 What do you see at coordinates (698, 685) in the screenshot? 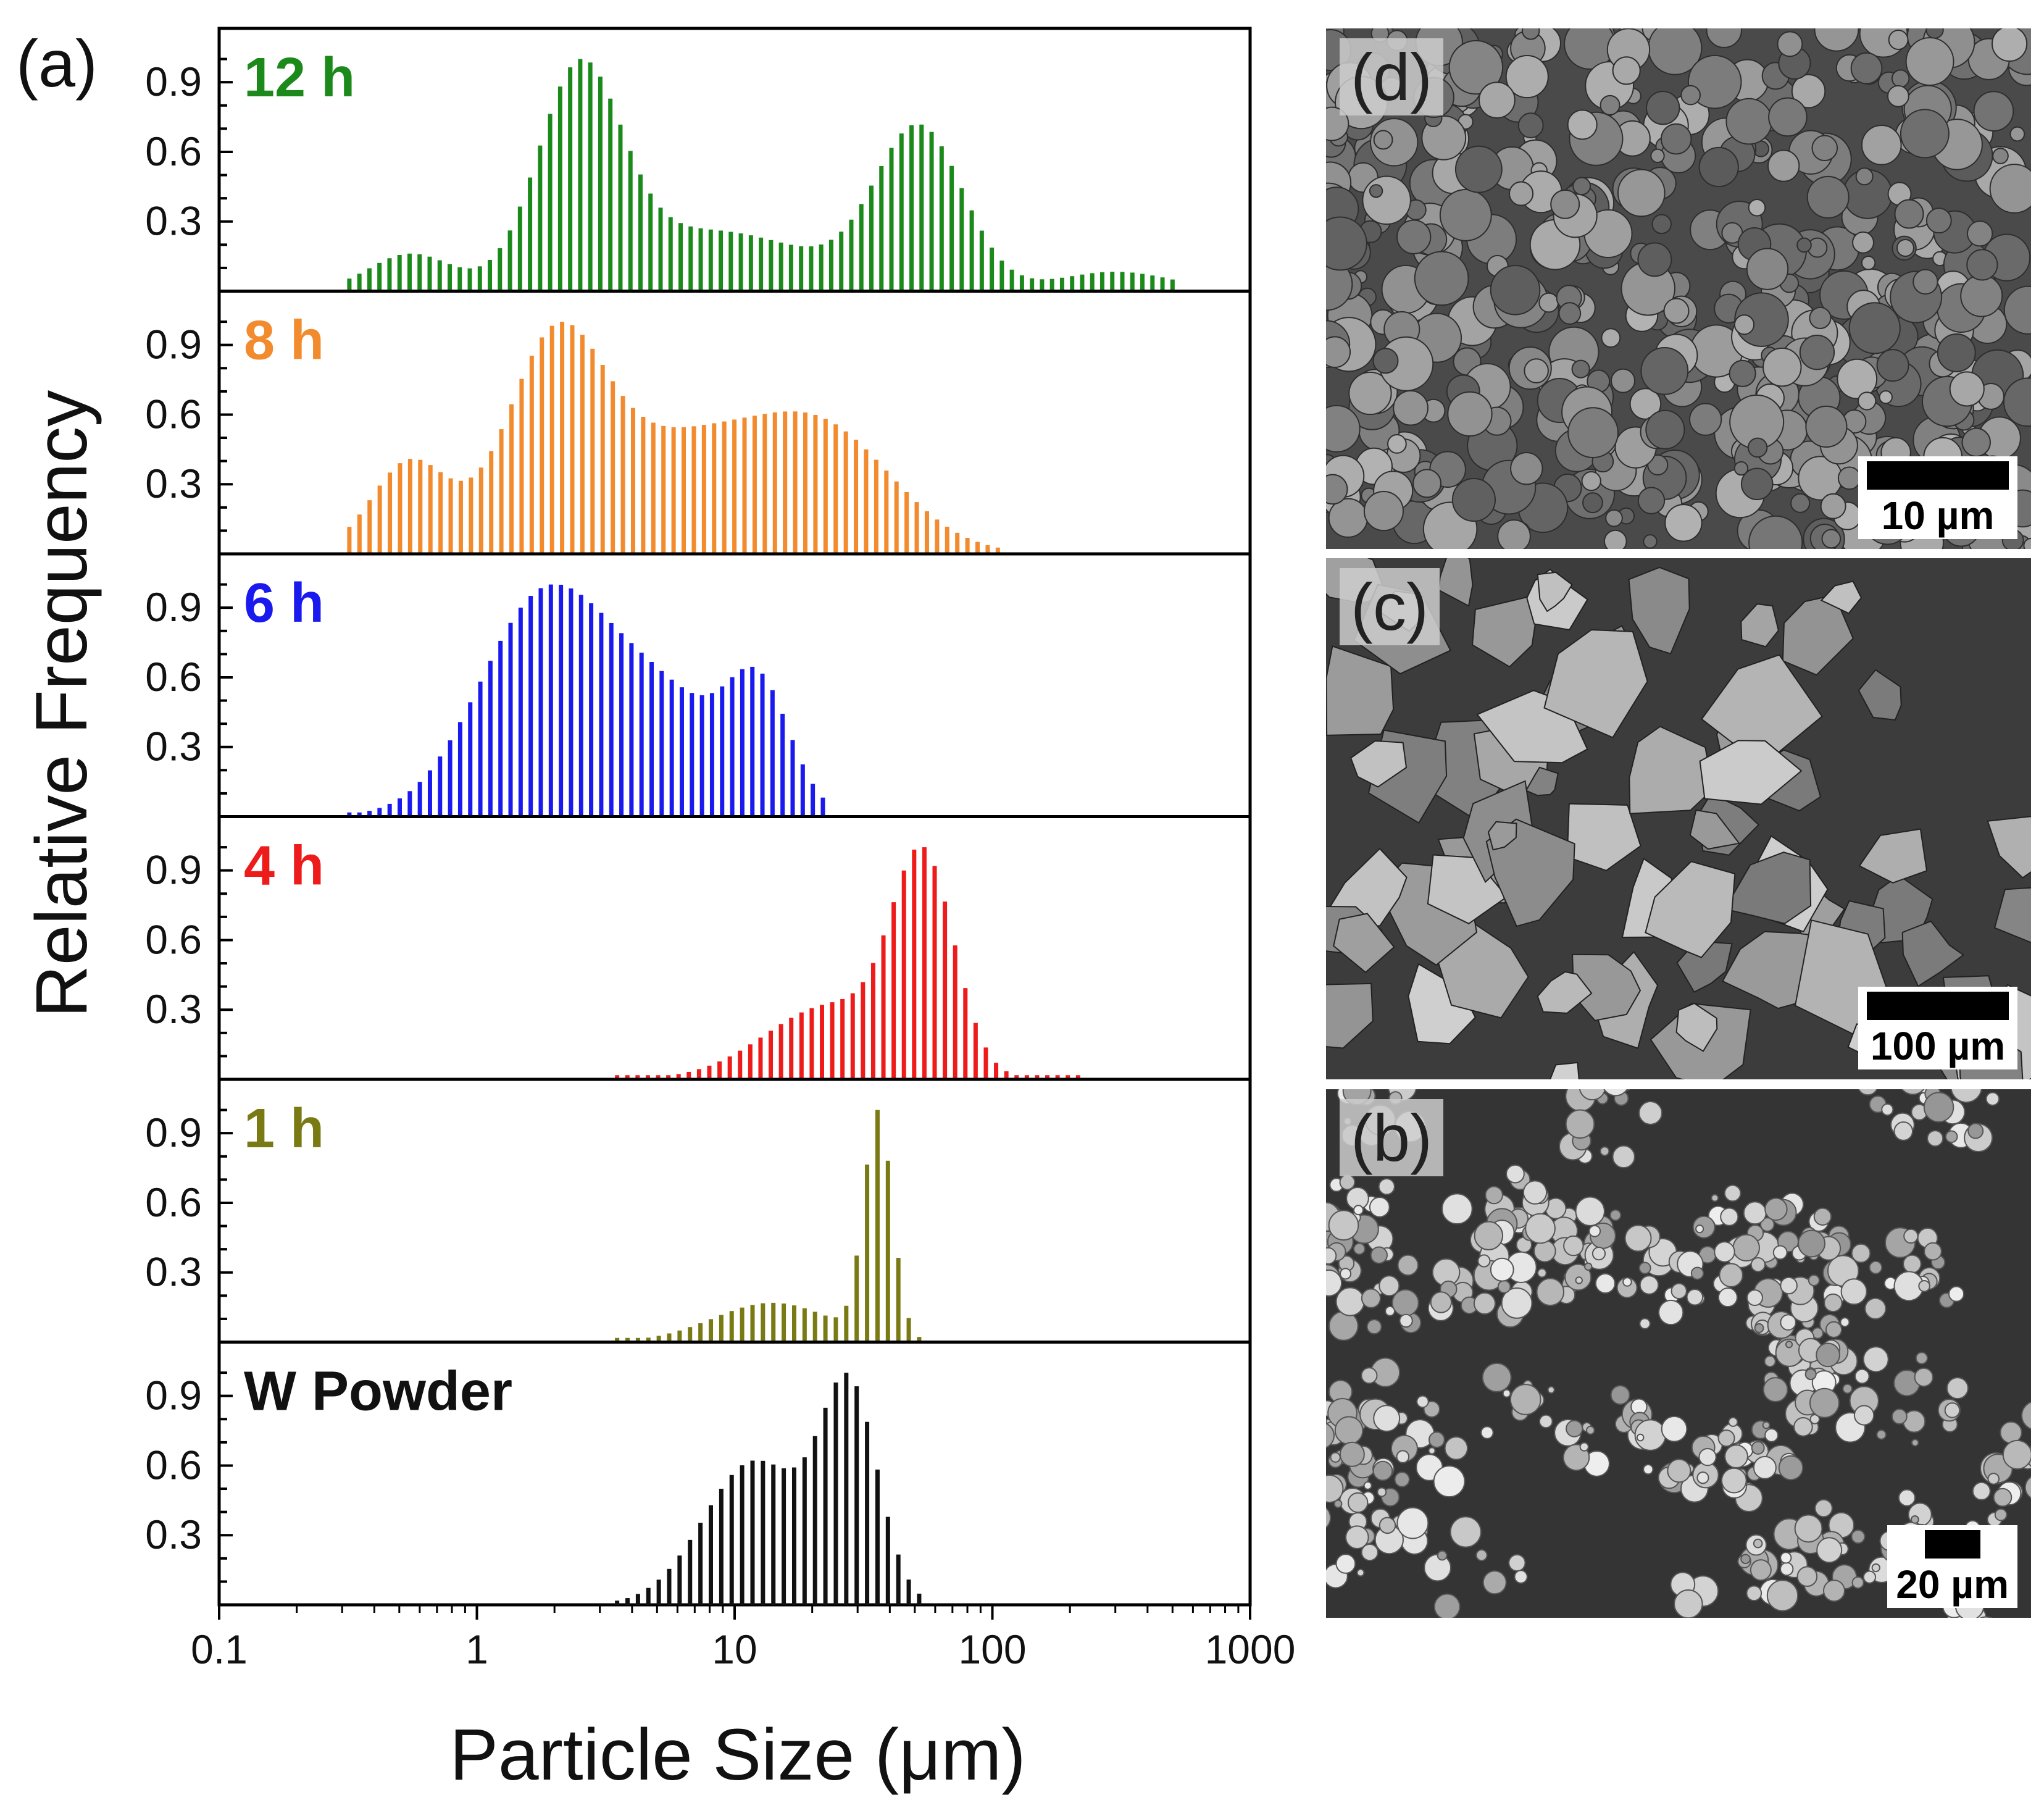
I see `subplot-3: 0.3 0.6 0.9 6 h` at bounding box center [698, 685].